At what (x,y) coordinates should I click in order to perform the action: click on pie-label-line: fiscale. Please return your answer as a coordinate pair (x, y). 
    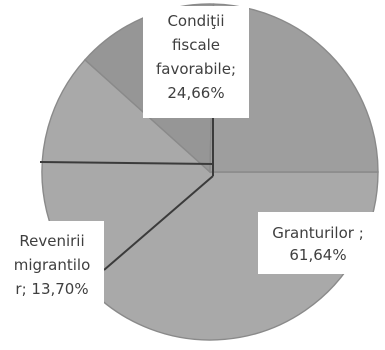
    Looking at the image, I should click on (196, 45).